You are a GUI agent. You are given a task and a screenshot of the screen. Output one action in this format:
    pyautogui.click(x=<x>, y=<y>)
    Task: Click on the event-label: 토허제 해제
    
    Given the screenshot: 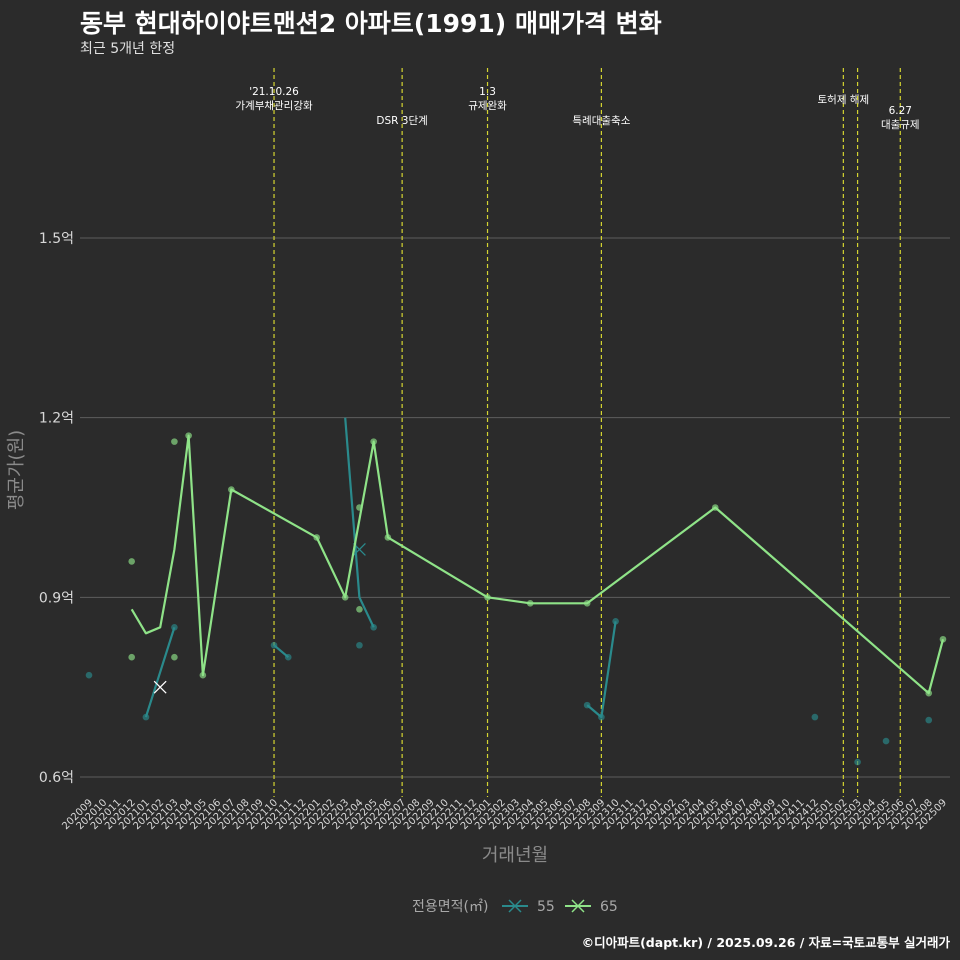 What is the action you would take?
    pyautogui.click(x=844, y=99)
    